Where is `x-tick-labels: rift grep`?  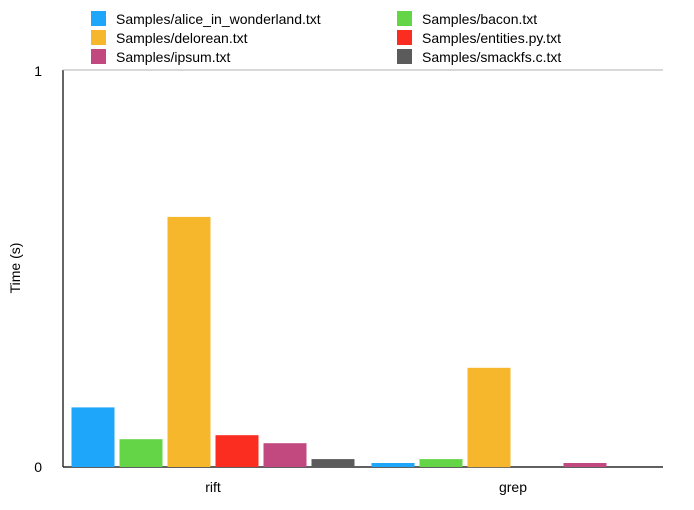
x-tick-labels: rift grep is located at coordinates (366, 487).